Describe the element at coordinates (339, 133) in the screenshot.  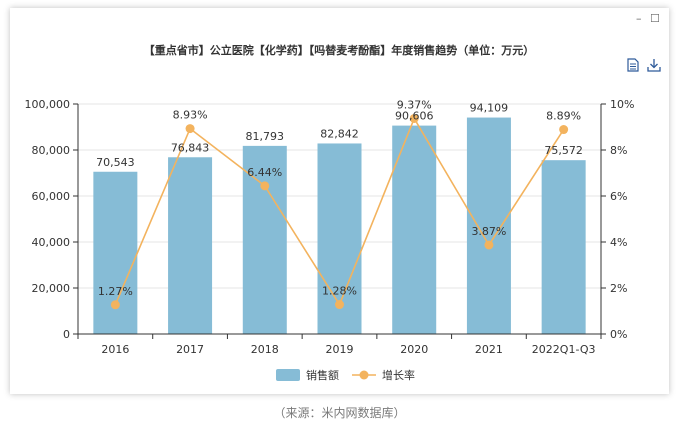
I see `bar-value-label: 82,842` at that location.